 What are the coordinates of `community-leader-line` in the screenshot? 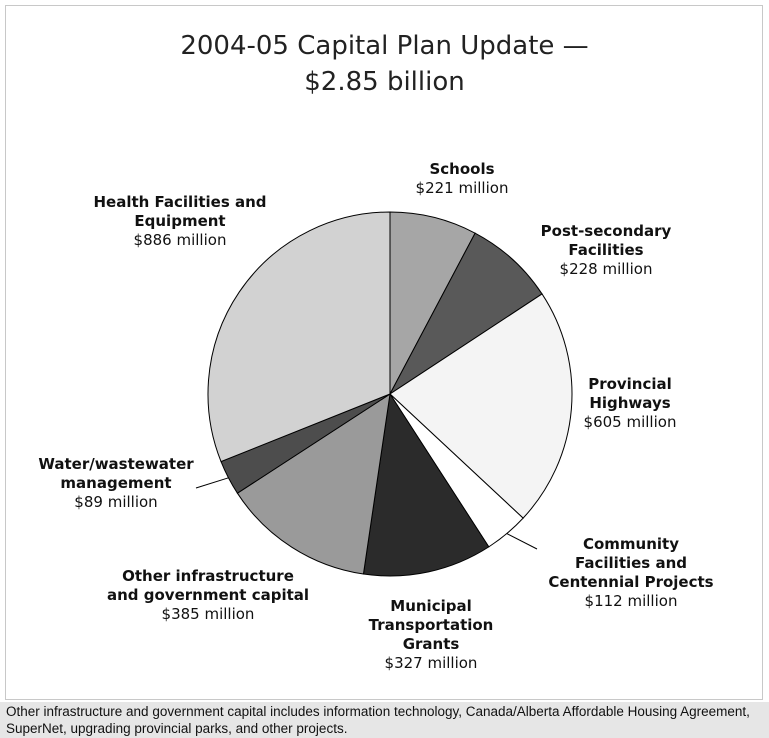 It's located at (522, 541).